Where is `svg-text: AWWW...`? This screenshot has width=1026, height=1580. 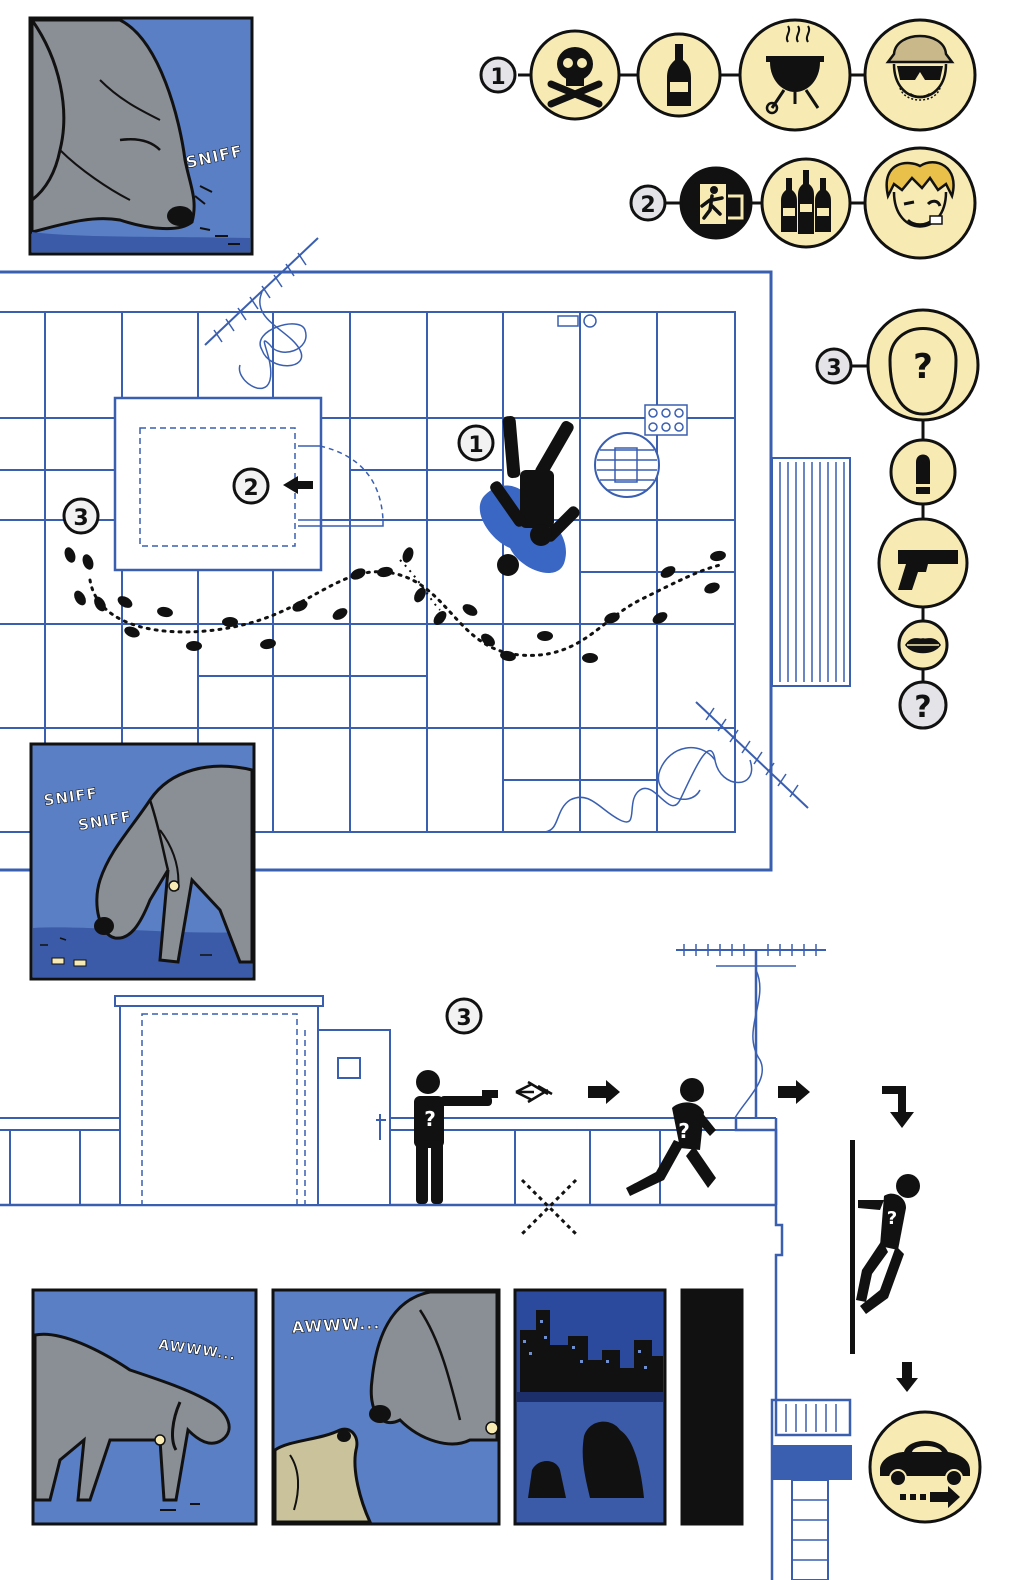 svg-text: AWWW... is located at coordinates (335, 1325).